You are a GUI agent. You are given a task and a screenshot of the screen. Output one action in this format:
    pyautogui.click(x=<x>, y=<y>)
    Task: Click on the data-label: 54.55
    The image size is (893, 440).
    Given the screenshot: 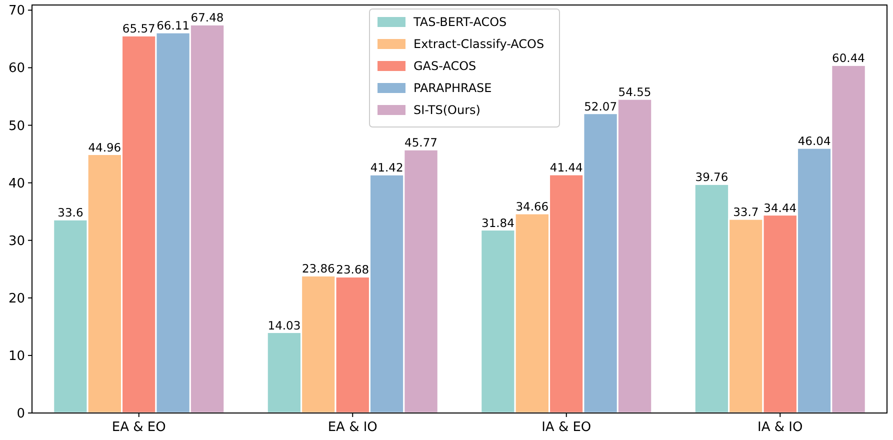 What is the action you would take?
    pyautogui.click(x=635, y=92)
    